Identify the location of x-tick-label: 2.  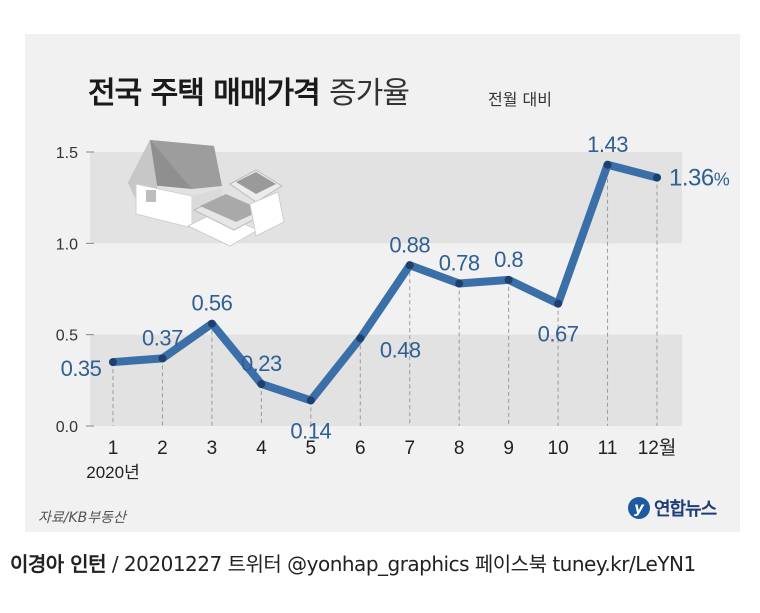
(162, 448).